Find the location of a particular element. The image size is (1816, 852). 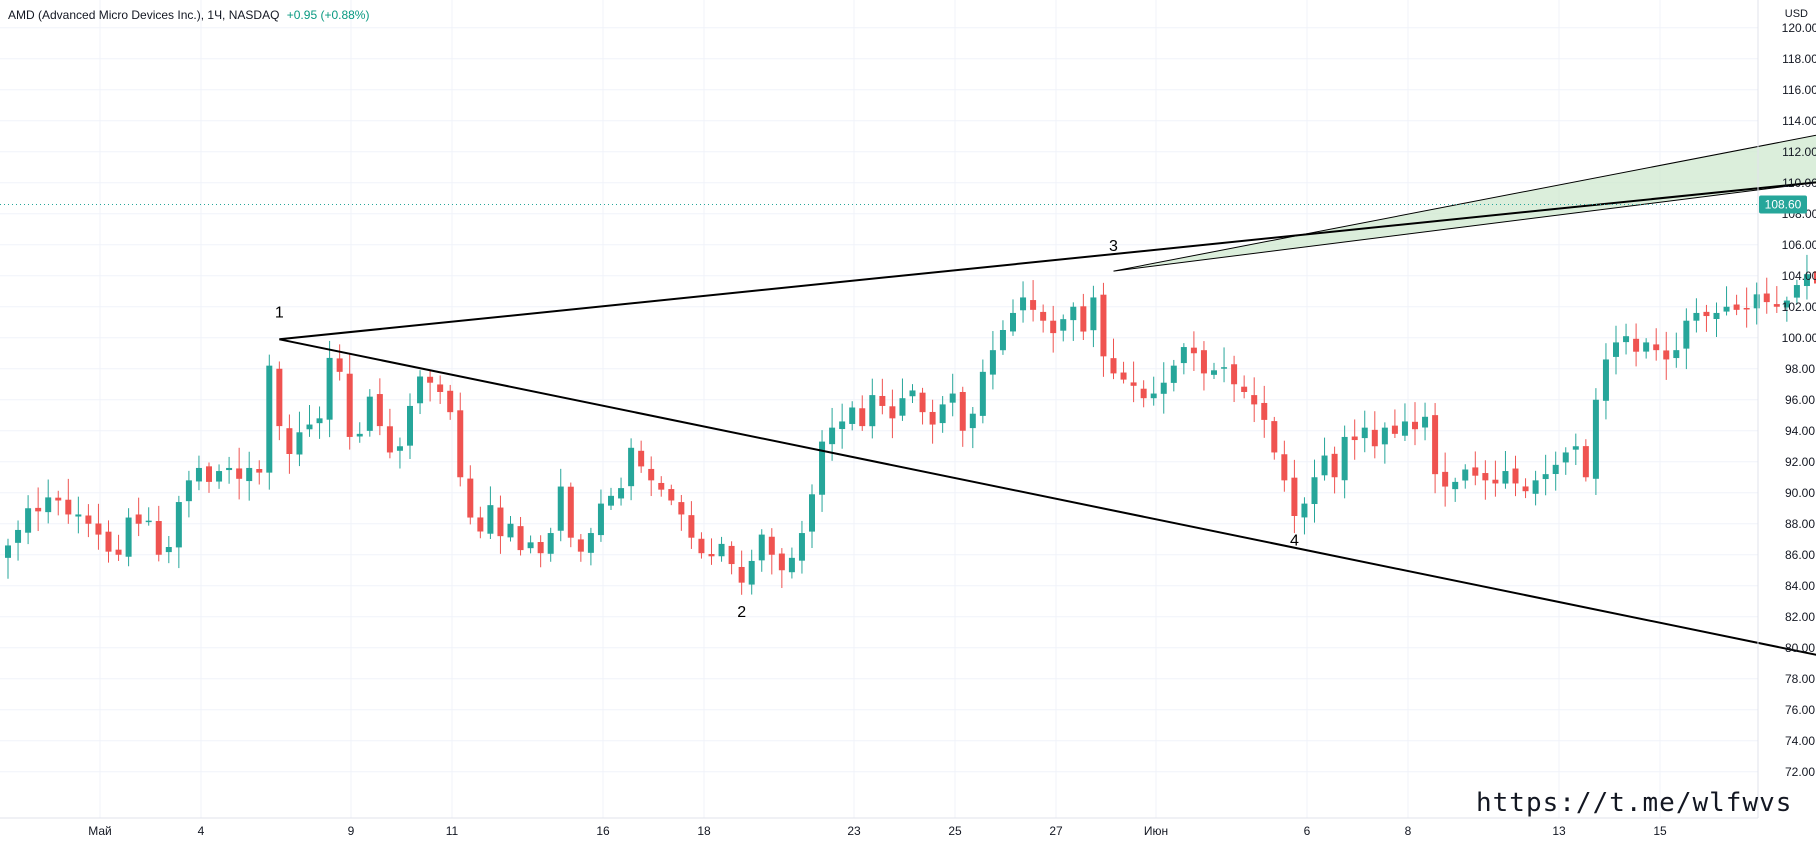

y-tick-label: 86.00 is located at coordinates (1800, 555).